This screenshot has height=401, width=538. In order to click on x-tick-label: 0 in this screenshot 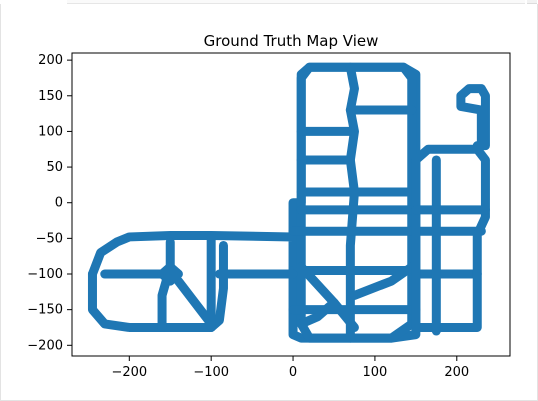, I will do `click(293, 372)`.